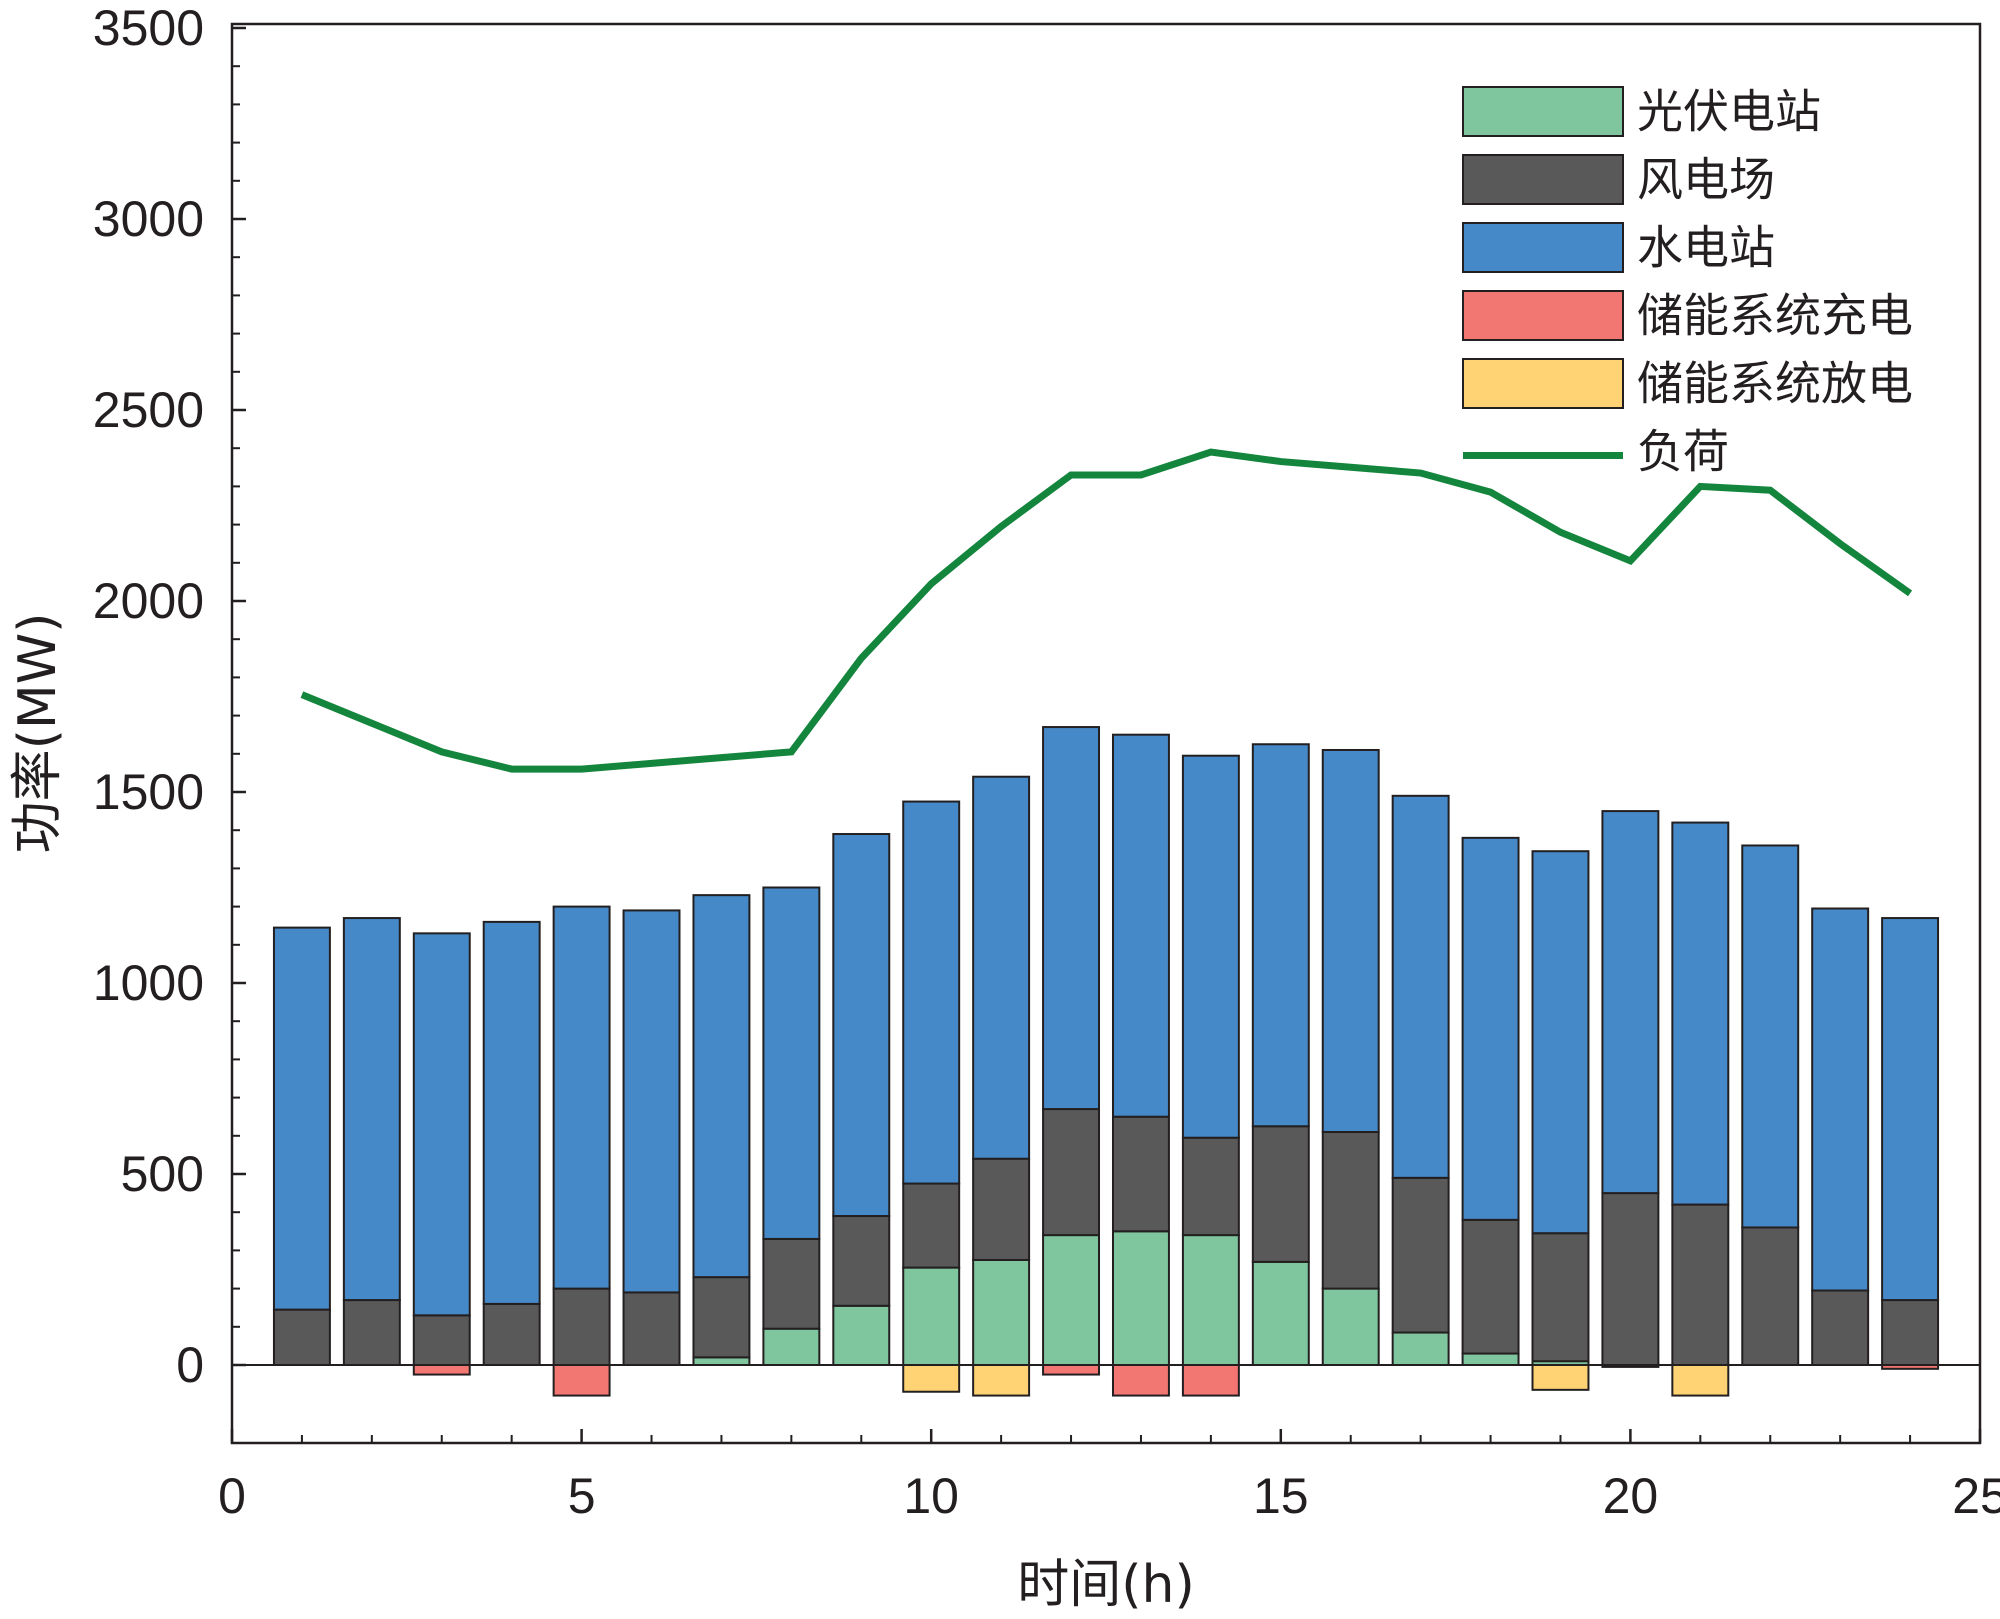 The width and height of the screenshot is (2000, 1619). What do you see at coordinates (651, 1329) in the screenshot?
I see `bar-series1-t6` at bounding box center [651, 1329].